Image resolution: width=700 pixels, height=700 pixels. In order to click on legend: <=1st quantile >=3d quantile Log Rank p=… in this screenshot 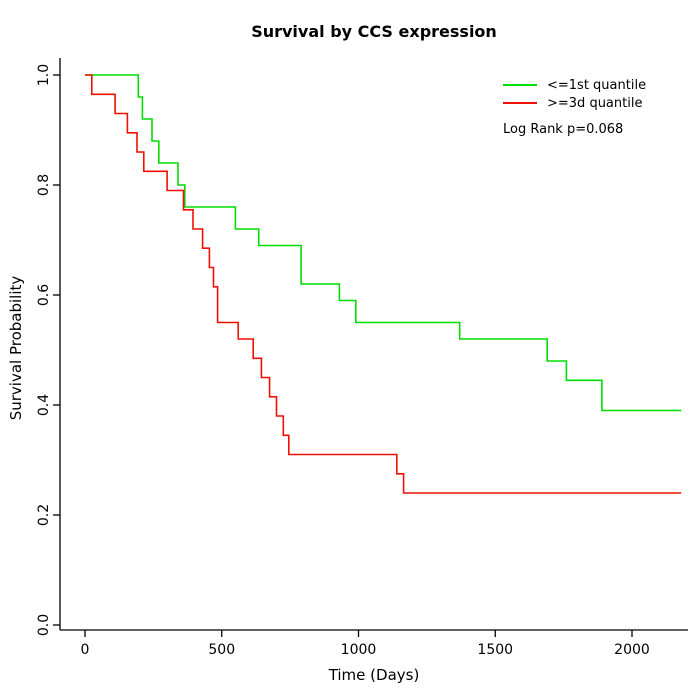, I will do `click(574, 106)`.